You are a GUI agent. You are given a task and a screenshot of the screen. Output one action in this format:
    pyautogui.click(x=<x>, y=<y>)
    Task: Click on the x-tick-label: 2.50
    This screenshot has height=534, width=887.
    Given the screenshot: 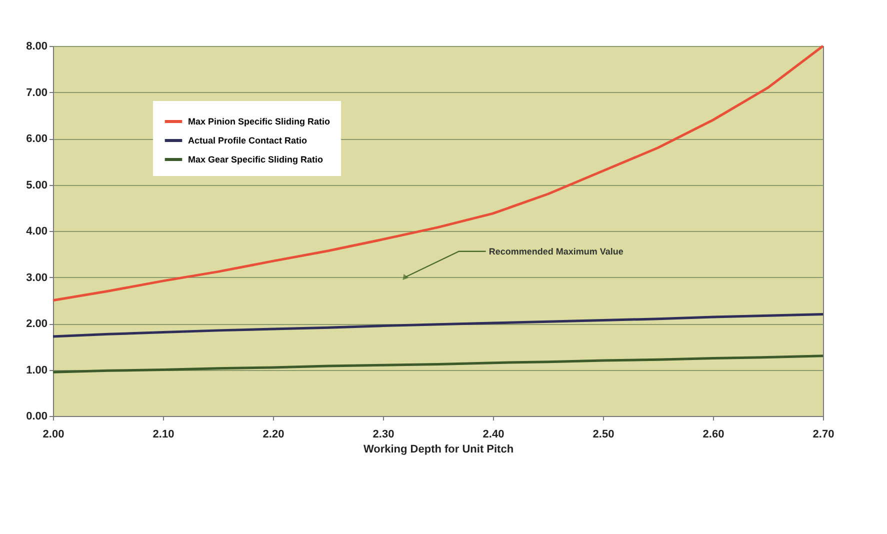 What is the action you would take?
    pyautogui.click(x=603, y=434)
    